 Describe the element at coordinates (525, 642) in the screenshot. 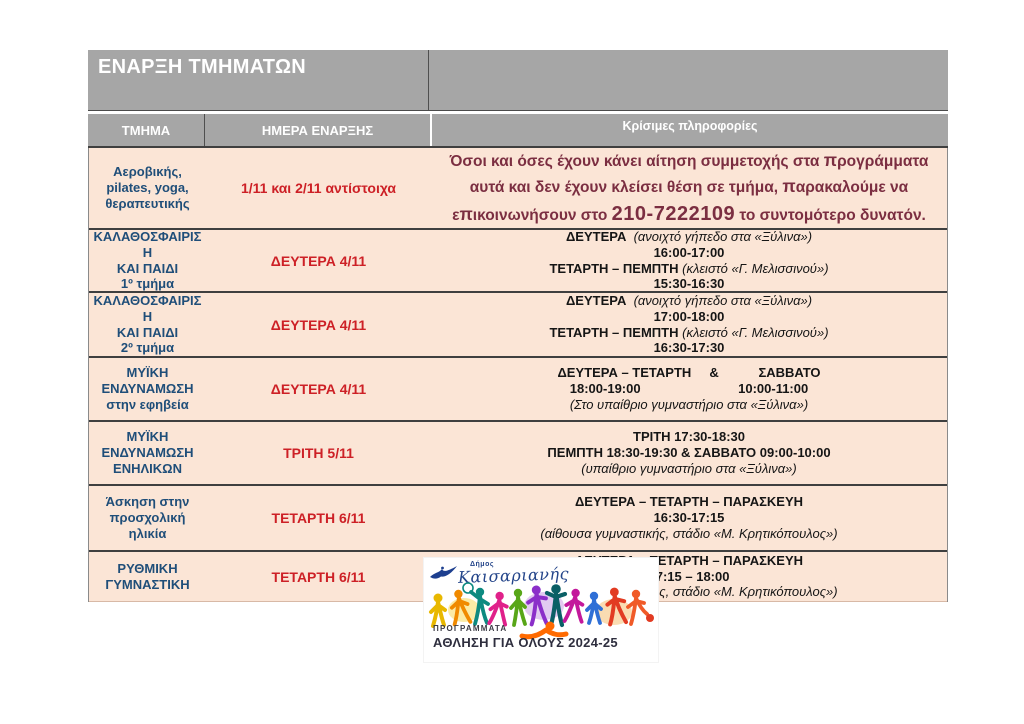

I see `logo-program-title: ΑΘΛΗΣΗ ΓΙΑ ΟΛΟΥΣ 2024-25` at that location.